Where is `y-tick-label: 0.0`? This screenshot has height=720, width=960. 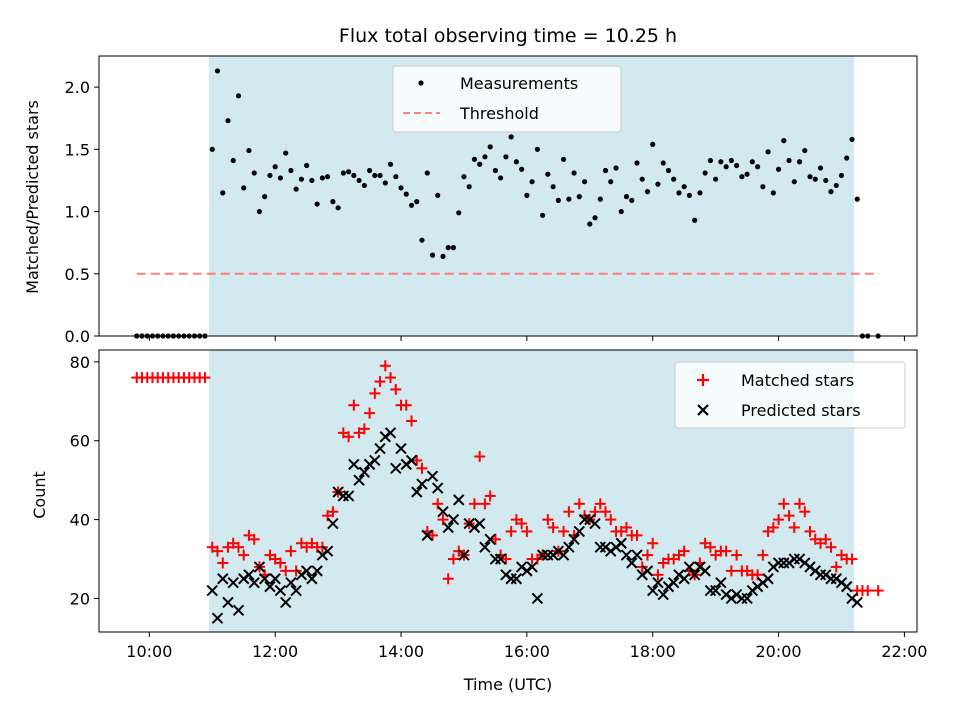 y-tick-label: 0.0 is located at coordinates (77, 336).